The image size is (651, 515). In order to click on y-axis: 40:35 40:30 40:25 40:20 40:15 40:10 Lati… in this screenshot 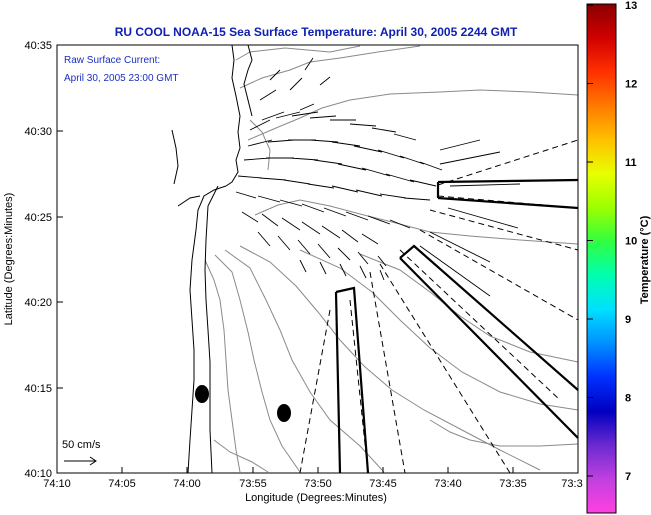, I will do `click(33, 260)`.